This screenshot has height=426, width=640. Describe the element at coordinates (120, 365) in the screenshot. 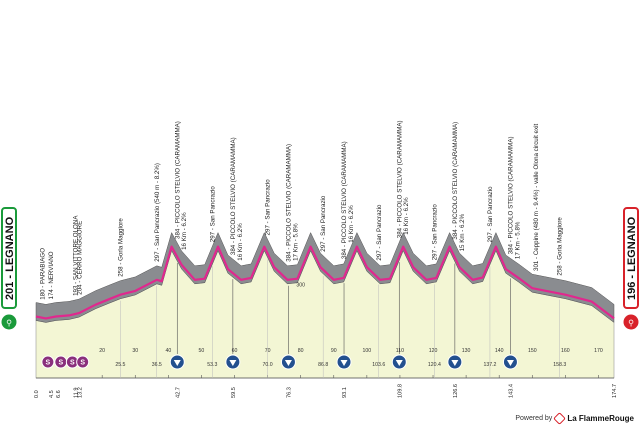

I see `minor-tick-label: 25.5` at that location.